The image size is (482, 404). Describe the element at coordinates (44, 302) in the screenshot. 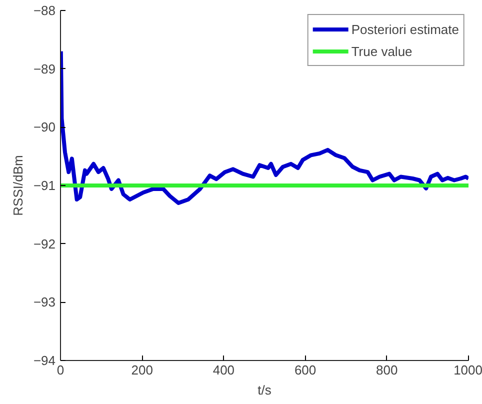

I see `y-tick-label: −93` at that location.